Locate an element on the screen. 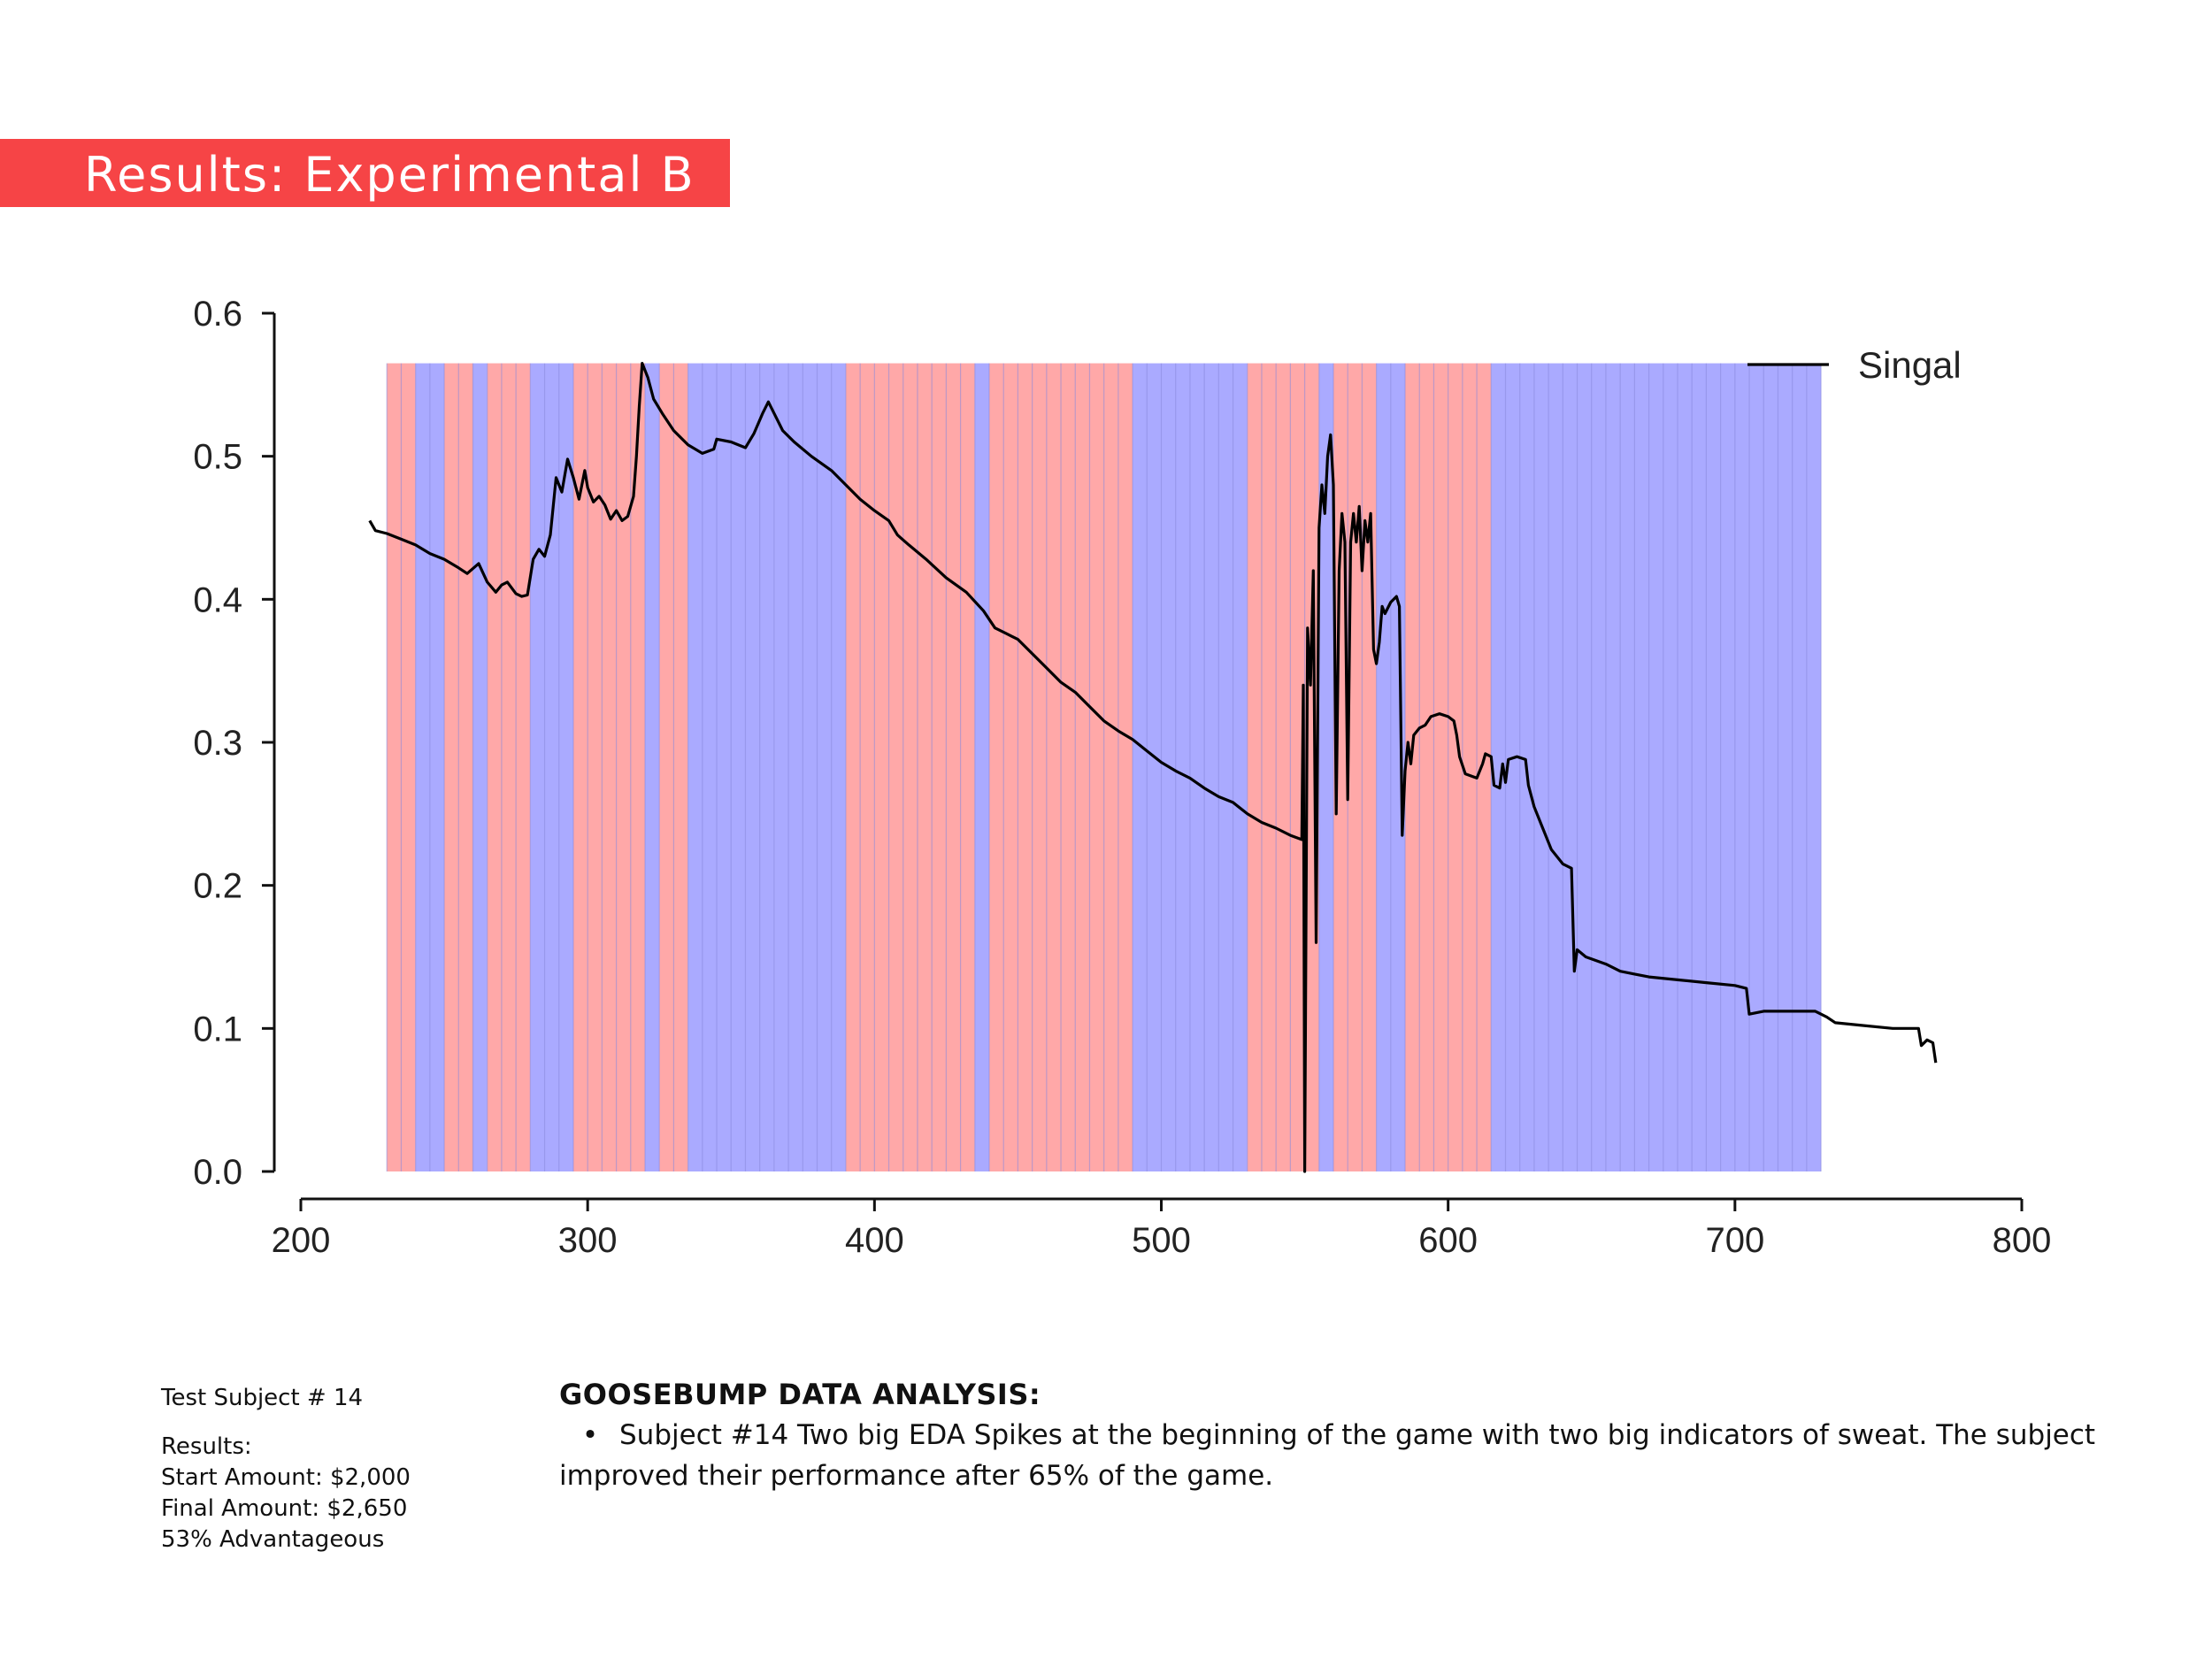  x-tick-label: 700 is located at coordinates (1735, 1241).